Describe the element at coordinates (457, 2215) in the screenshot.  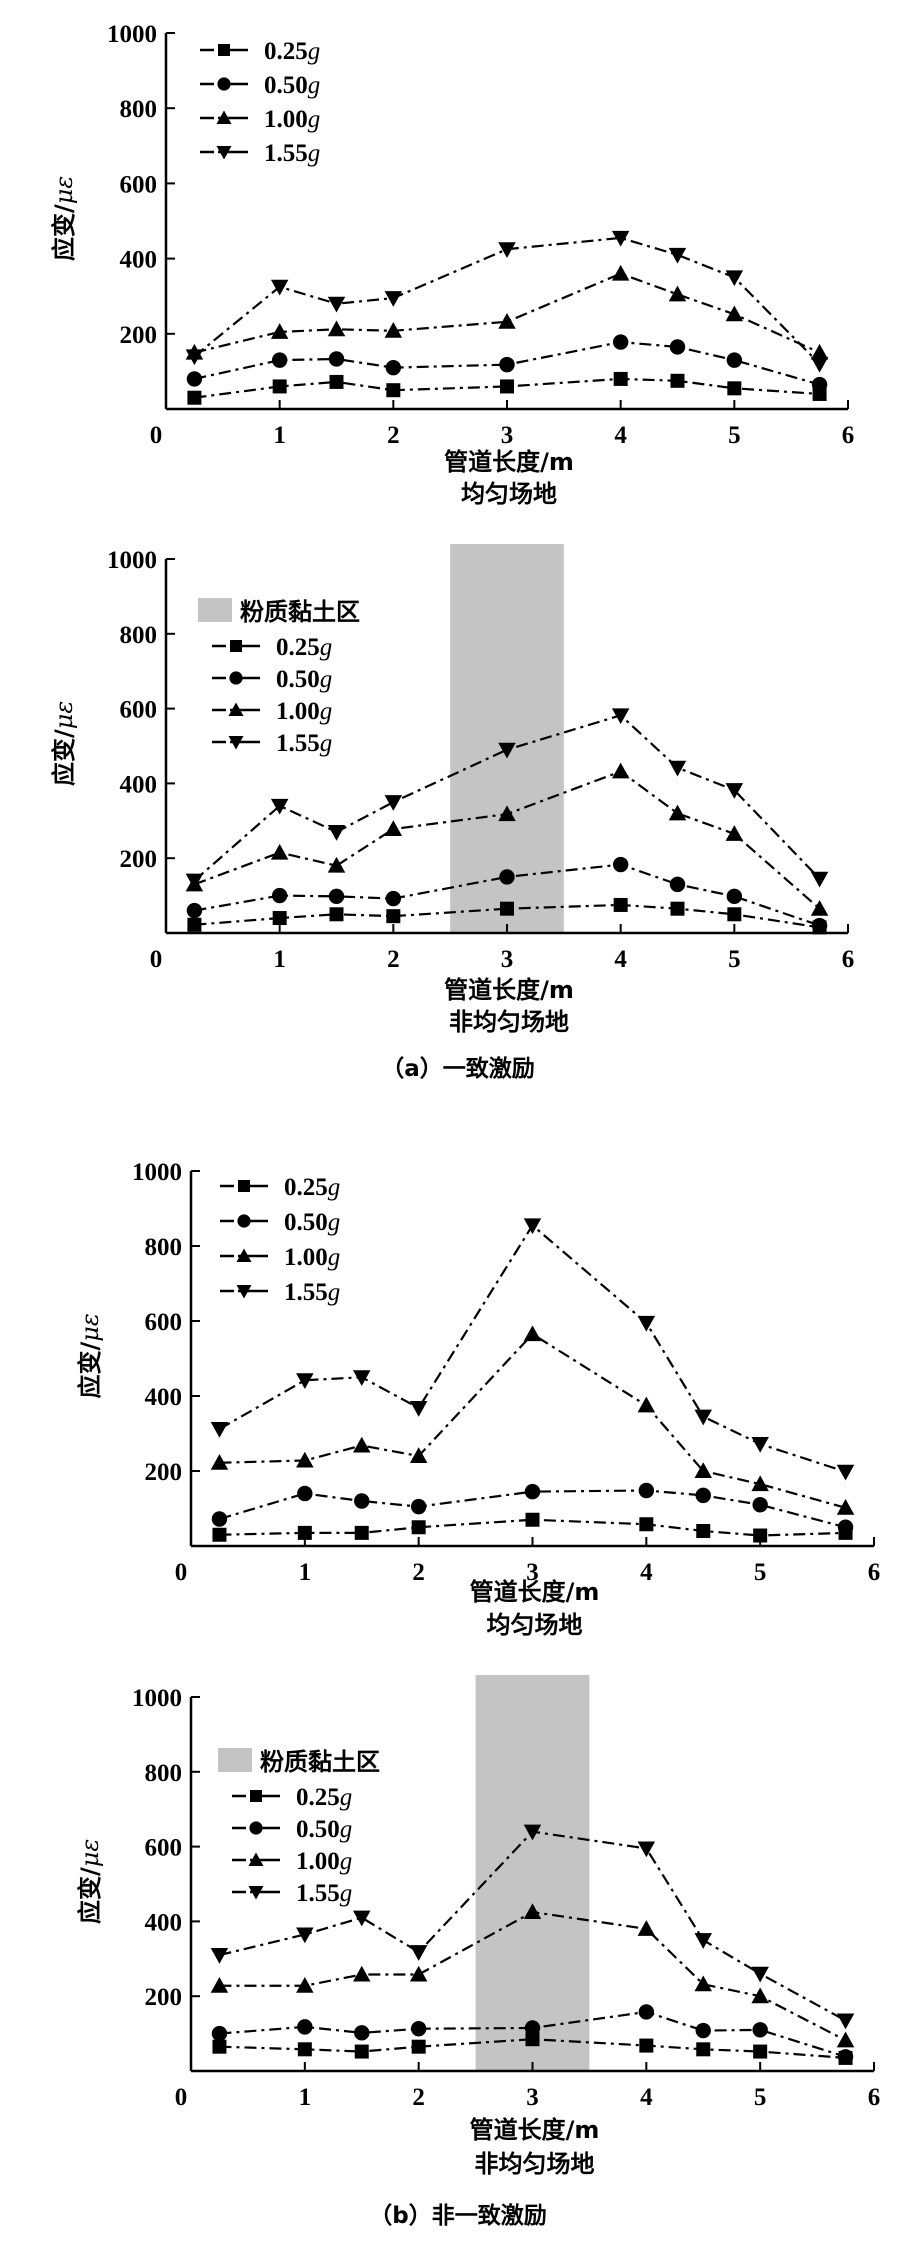
I see `caption-b: （b）非一致激励` at that location.